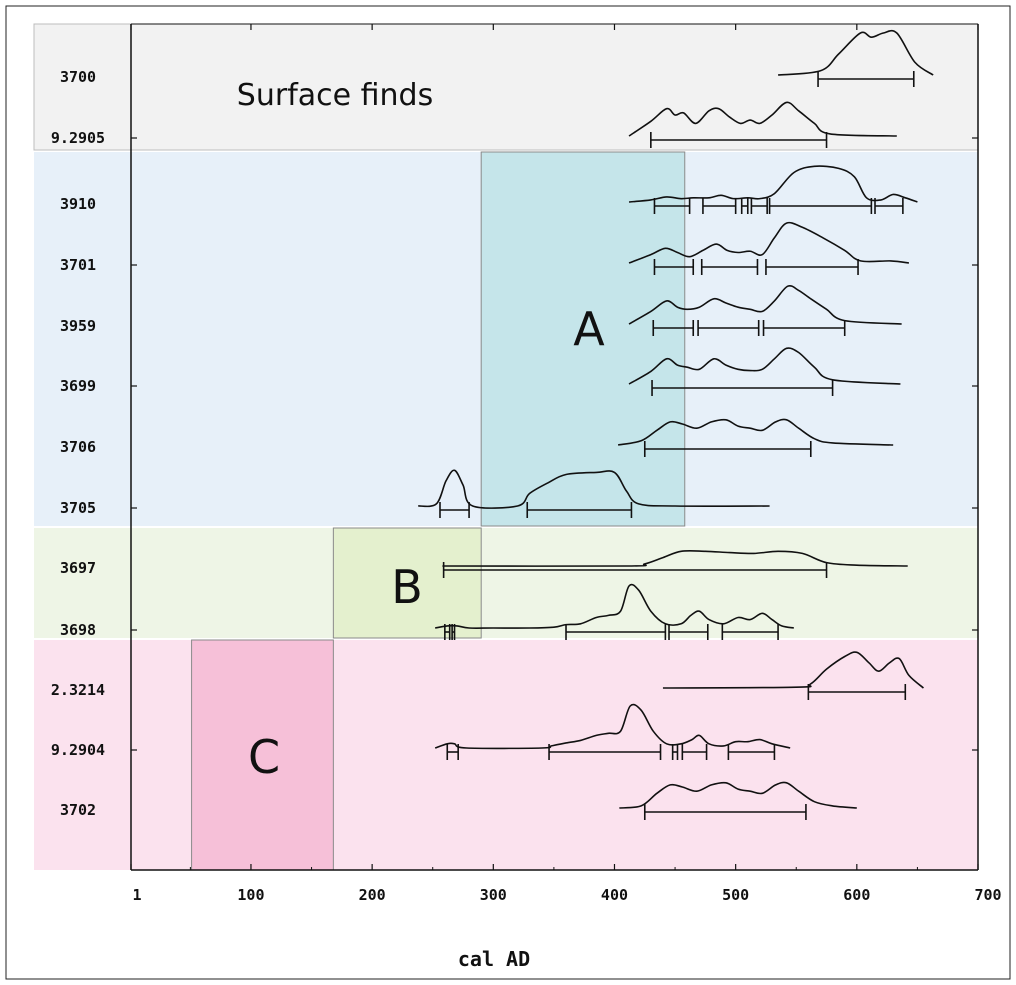 This screenshot has height=985, width=1016. Describe the element at coordinates (481, 310) in the screenshot. I see `sample-3959: 3959` at that location.